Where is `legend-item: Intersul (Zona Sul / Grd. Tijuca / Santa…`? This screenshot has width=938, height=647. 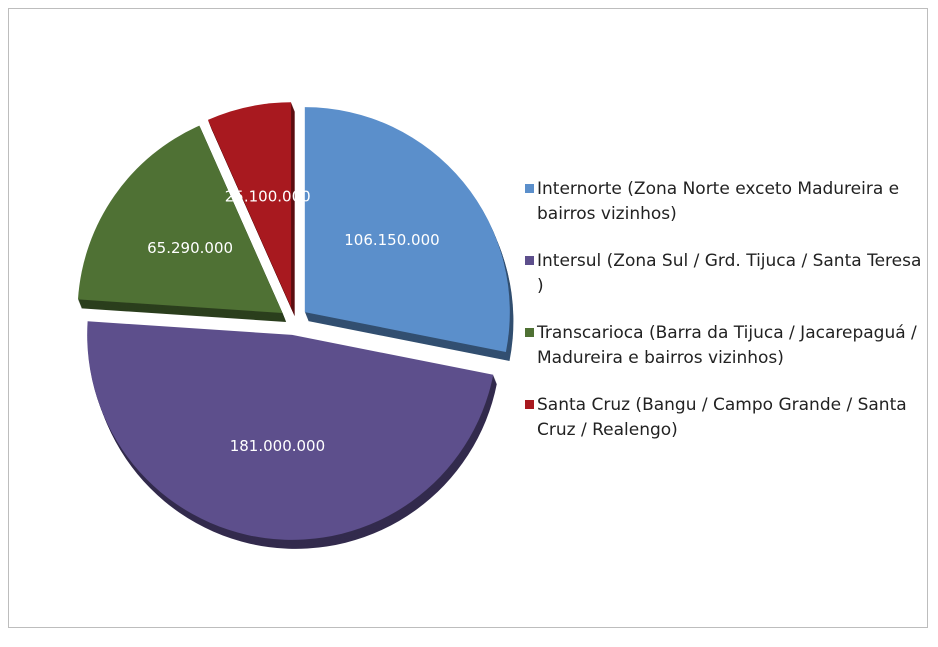
legend-item: Intersul (Zona Sul / Grd. Tijuca / Santa… is located at coordinates (726, 274).